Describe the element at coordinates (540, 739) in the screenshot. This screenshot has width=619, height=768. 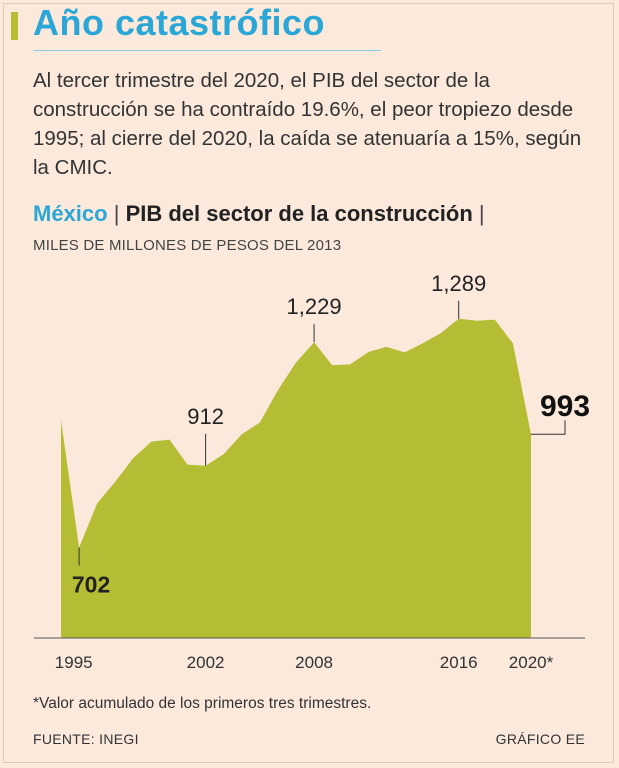
I see `credit-text: GRÁFICO EE` at that location.